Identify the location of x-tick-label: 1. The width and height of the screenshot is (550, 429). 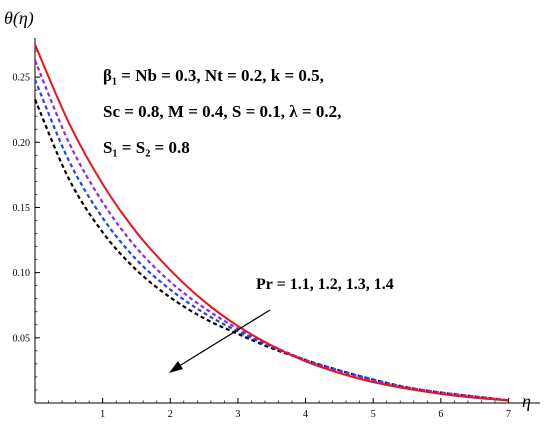
(102, 414).